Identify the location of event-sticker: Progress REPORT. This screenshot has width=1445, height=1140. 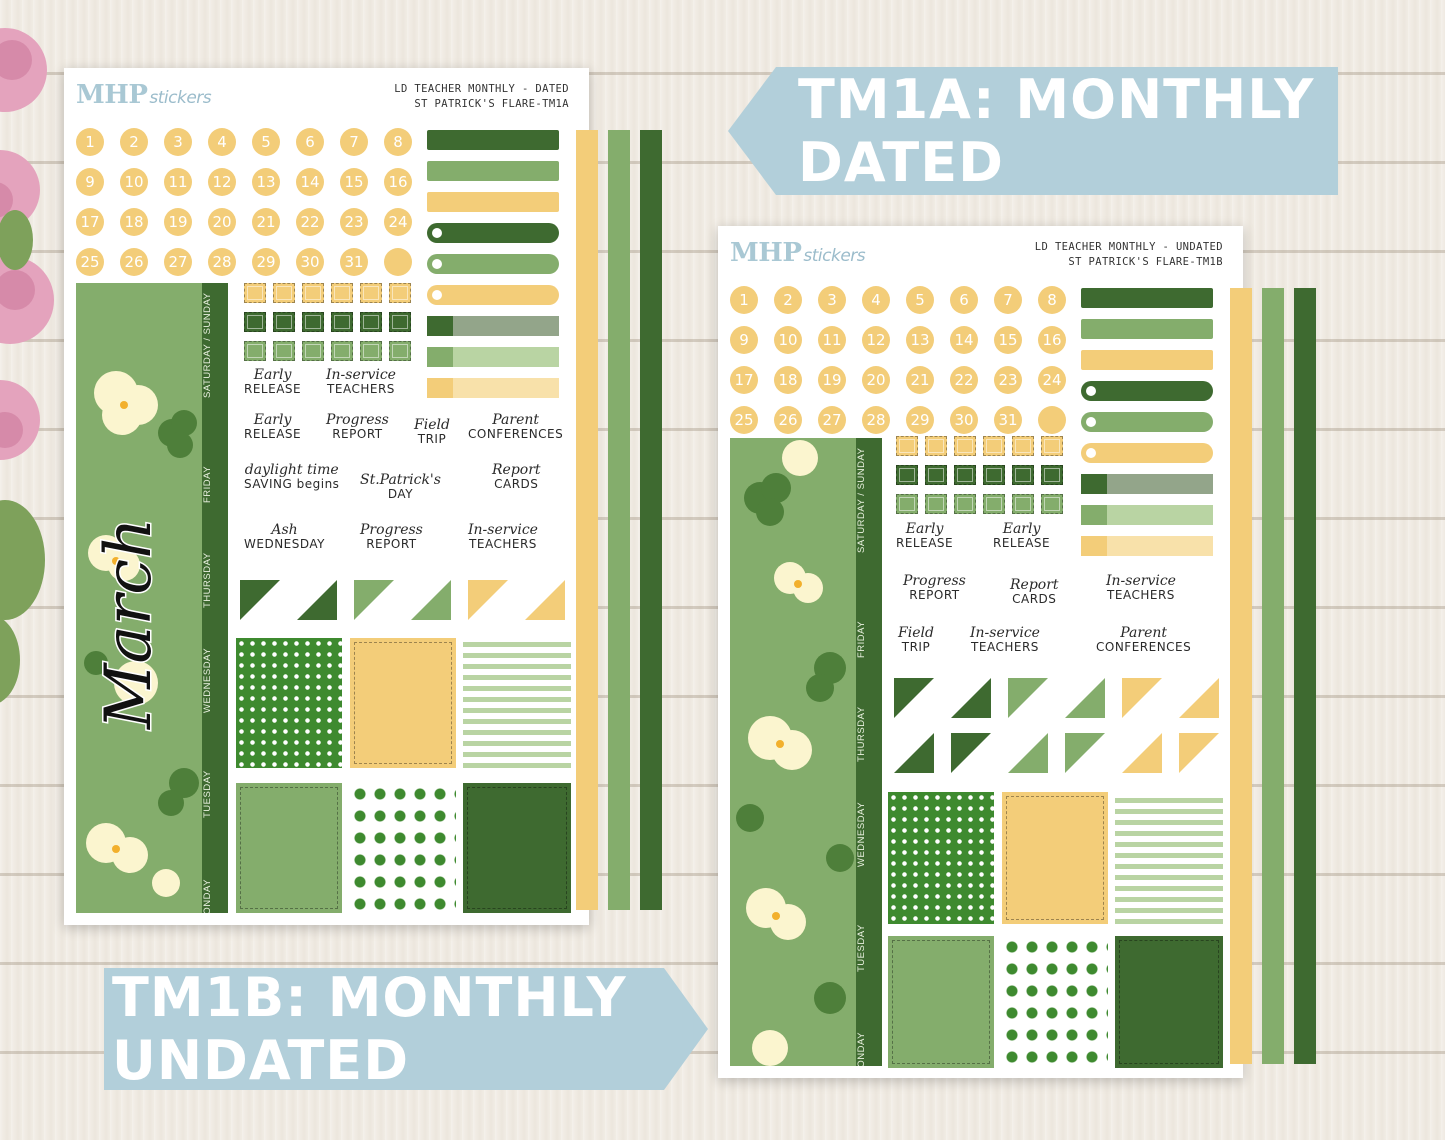
(357, 427).